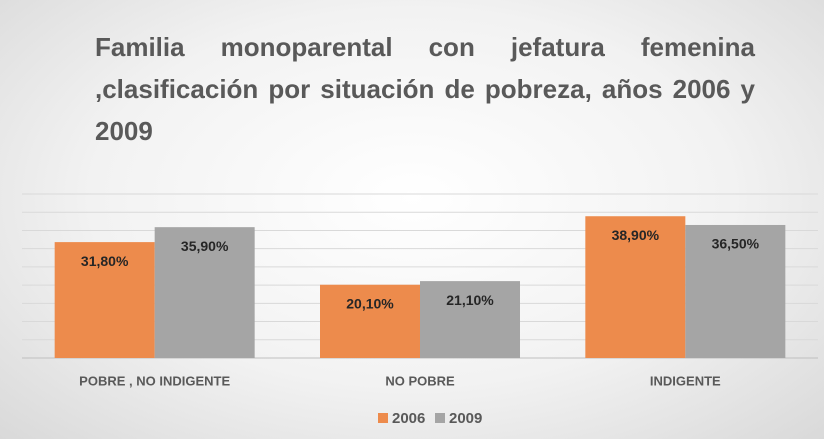 The height and width of the screenshot is (439, 824). Describe the element at coordinates (465, 418) in the screenshot. I see `legend-label: 2009` at that location.